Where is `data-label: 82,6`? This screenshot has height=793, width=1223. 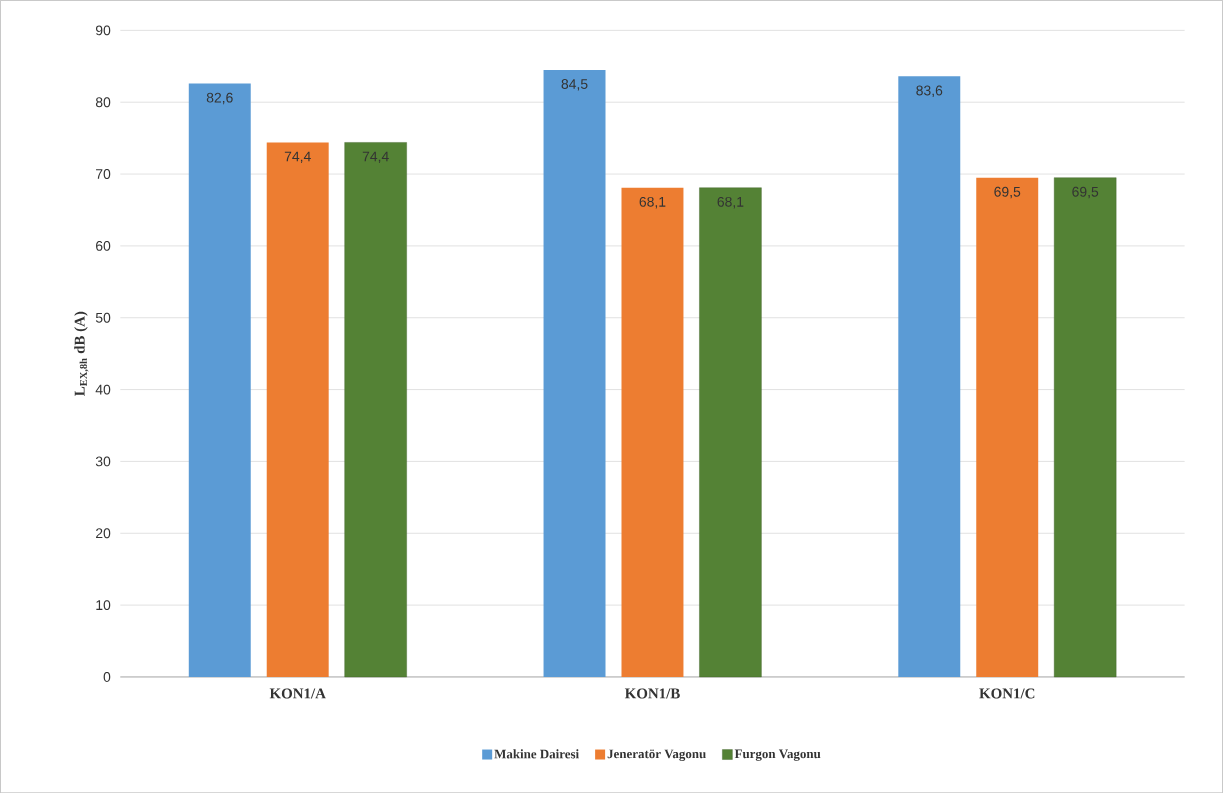 data-label: 82,6 is located at coordinates (219, 98).